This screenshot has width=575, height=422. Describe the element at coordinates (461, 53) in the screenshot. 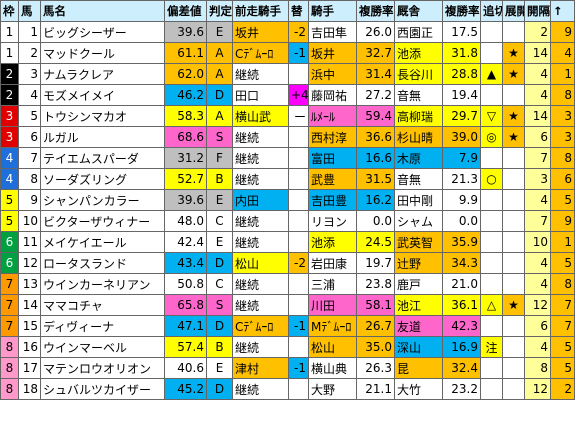

I see `stable-rate-cell: 31.8` at that location.